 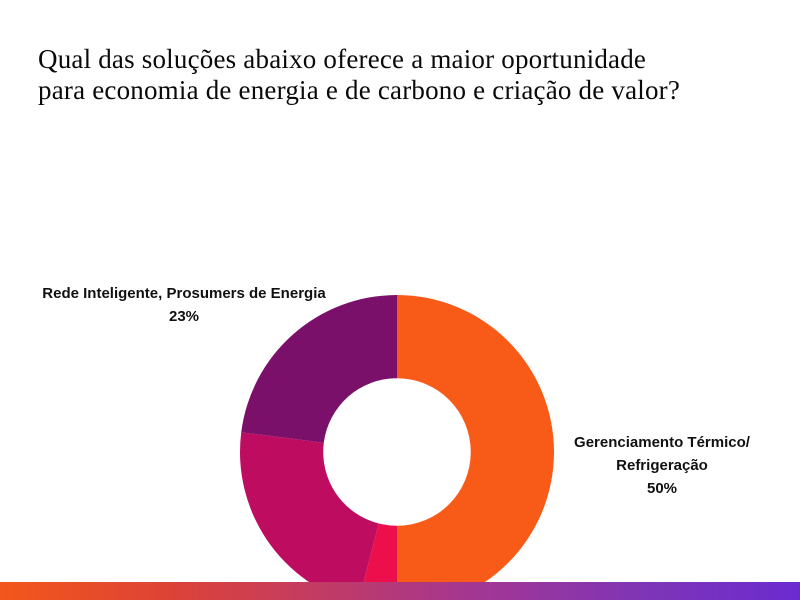 I want to click on brand-gradient-bar, so click(x=400, y=591).